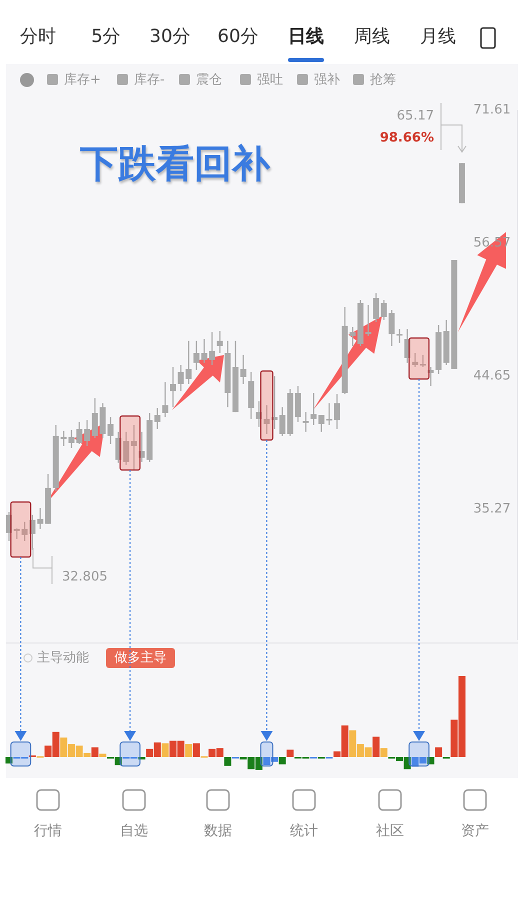  I want to click on text: 60分, so click(238, 36).